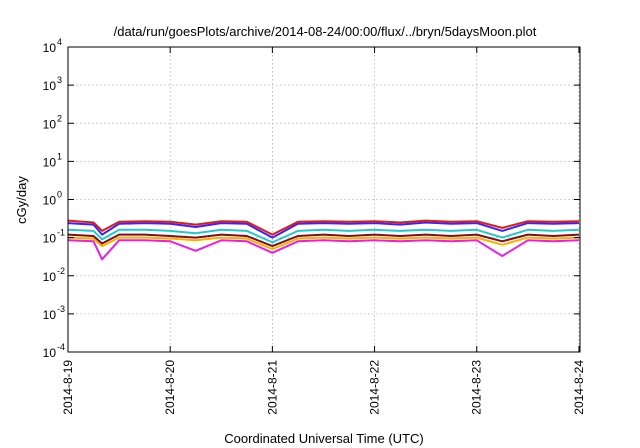  Describe the element at coordinates (59, 156) in the screenshot. I see `y-tick-exponent: 1` at that location.